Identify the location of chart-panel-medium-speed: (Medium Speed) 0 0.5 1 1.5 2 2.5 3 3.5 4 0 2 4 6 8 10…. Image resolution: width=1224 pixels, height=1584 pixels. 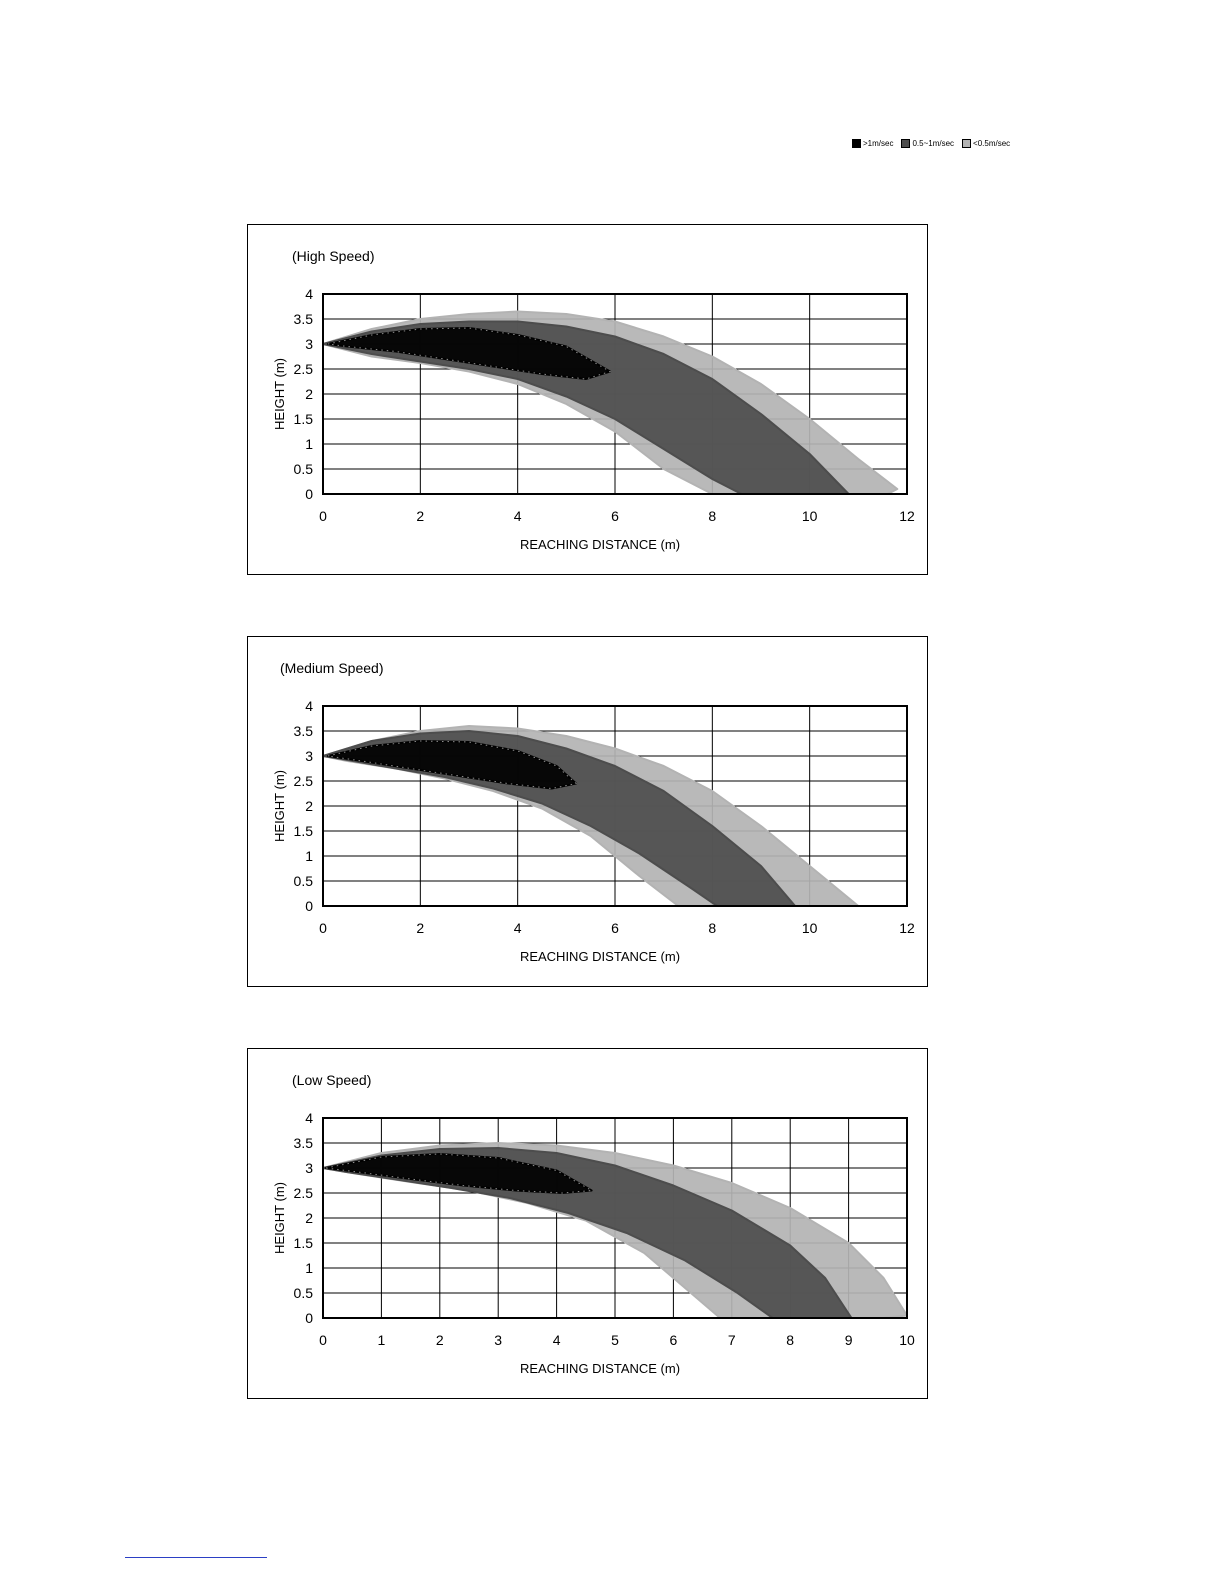
(587, 811).